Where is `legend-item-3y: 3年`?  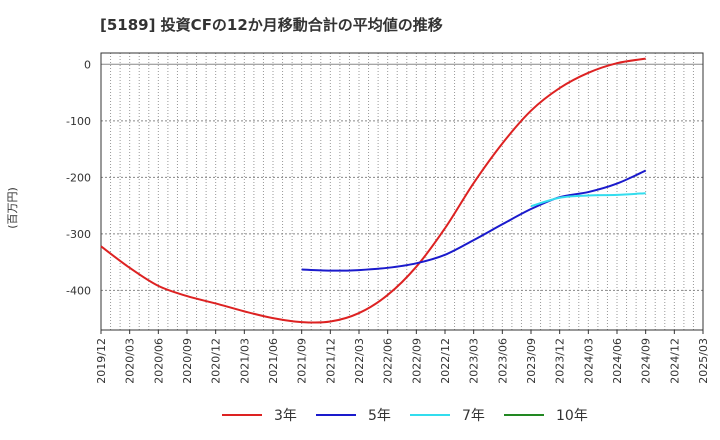
legend-item-3y: 3年 is located at coordinates (259, 415).